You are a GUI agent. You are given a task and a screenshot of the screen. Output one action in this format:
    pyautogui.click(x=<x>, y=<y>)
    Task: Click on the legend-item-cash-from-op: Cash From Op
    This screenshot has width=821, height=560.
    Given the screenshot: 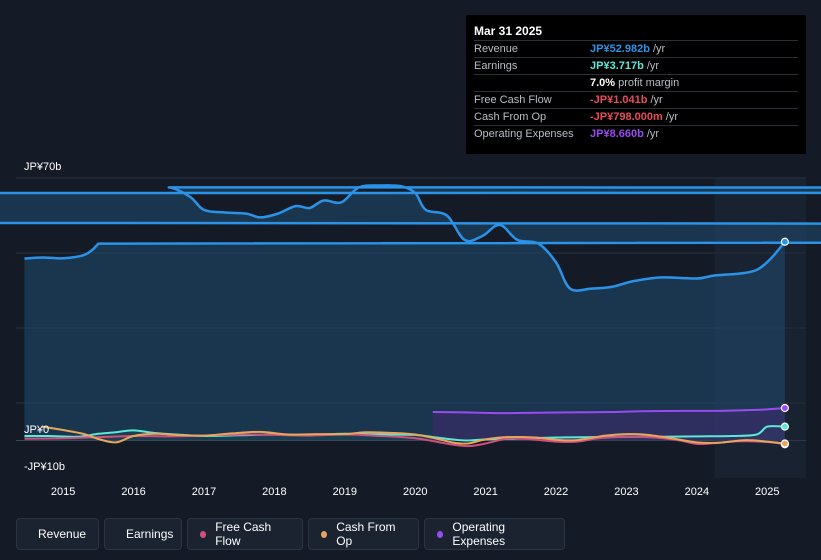 What is the action you would take?
    pyautogui.click(x=363, y=534)
    